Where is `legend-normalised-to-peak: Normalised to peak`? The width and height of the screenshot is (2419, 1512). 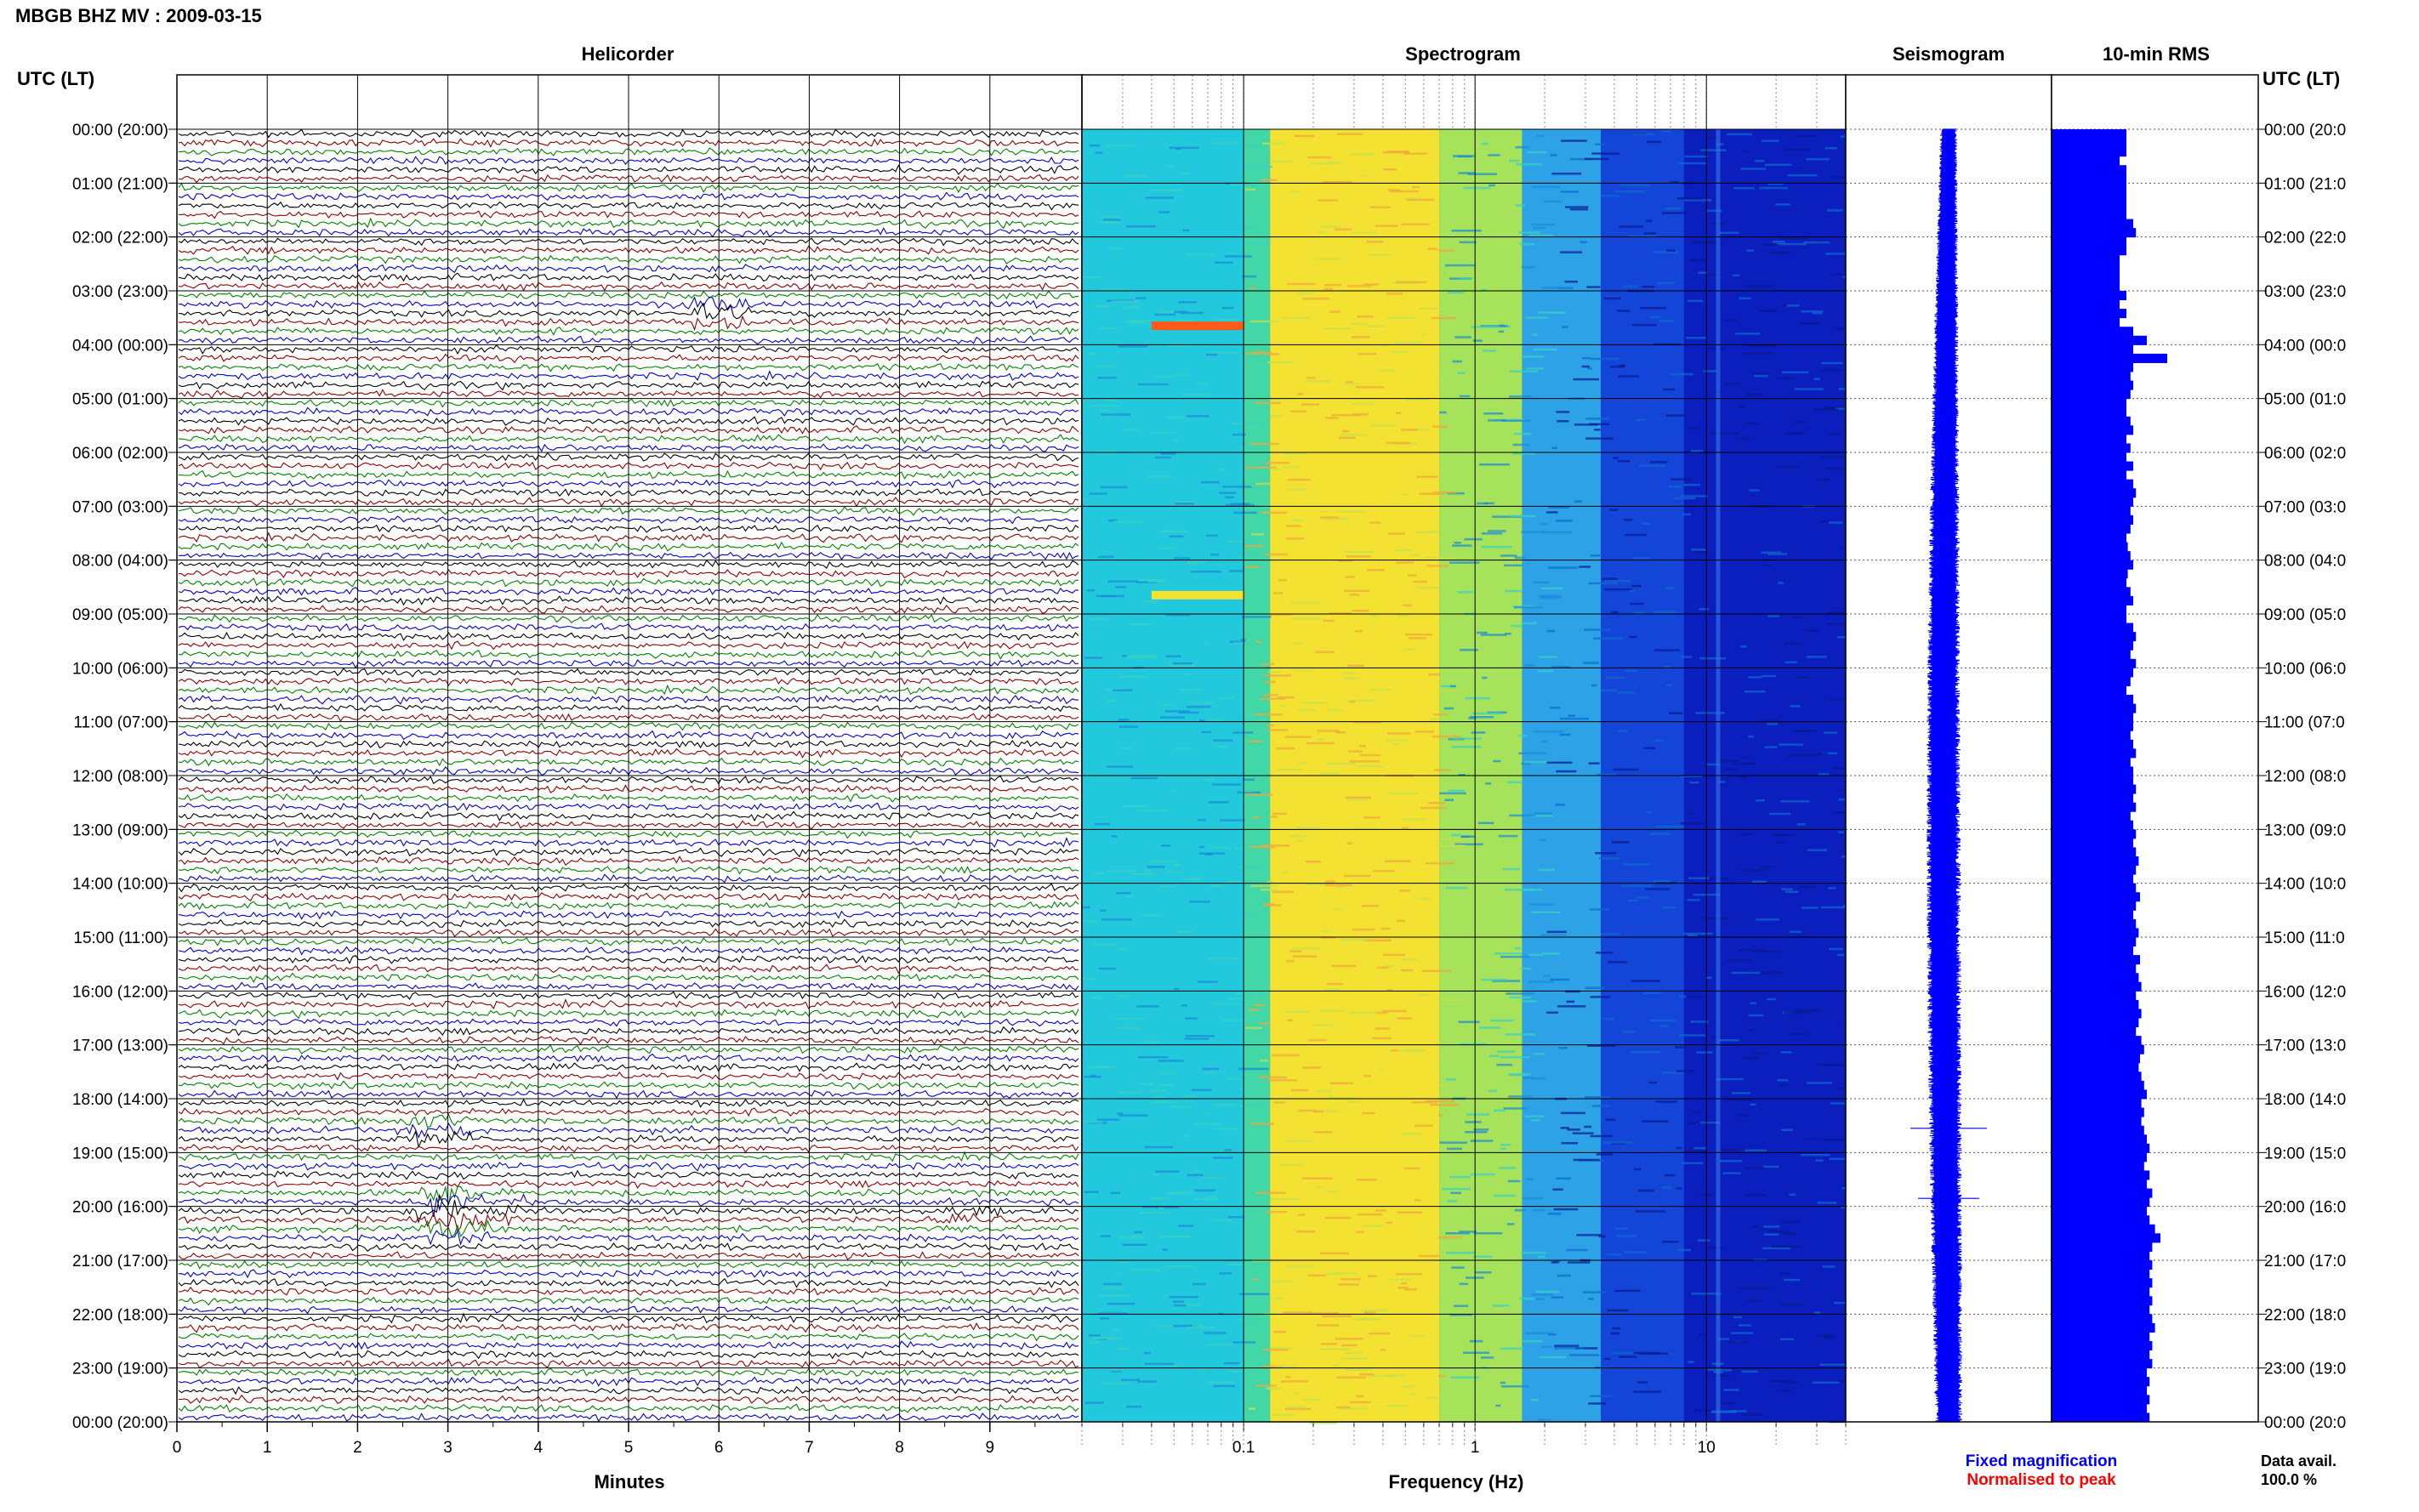
legend-normalised-to-peak: Normalised to peak is located at coordinates (2041, 1480).